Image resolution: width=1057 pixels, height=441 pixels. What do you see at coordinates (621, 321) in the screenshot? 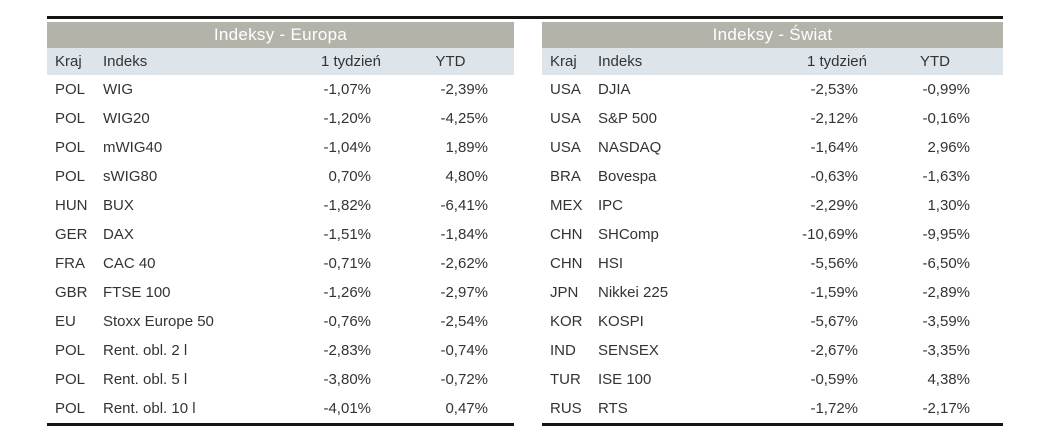
I see `cell-indeks: KOSPI` at bounding box center [621, 321].